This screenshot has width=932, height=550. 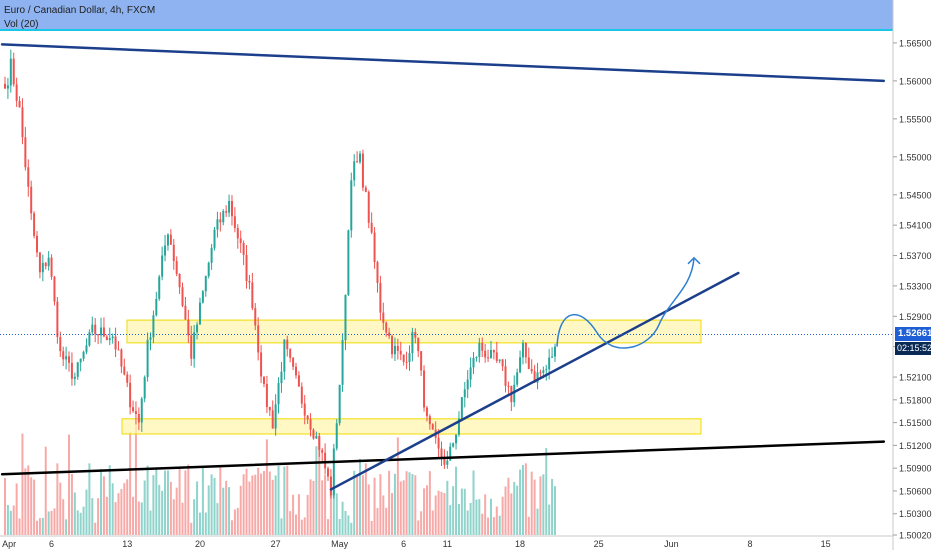 What do you see at coordinates (915, 400) in the screenshot?
I see `price-tick-label: 1.51800` at bounding box center [915, 400].